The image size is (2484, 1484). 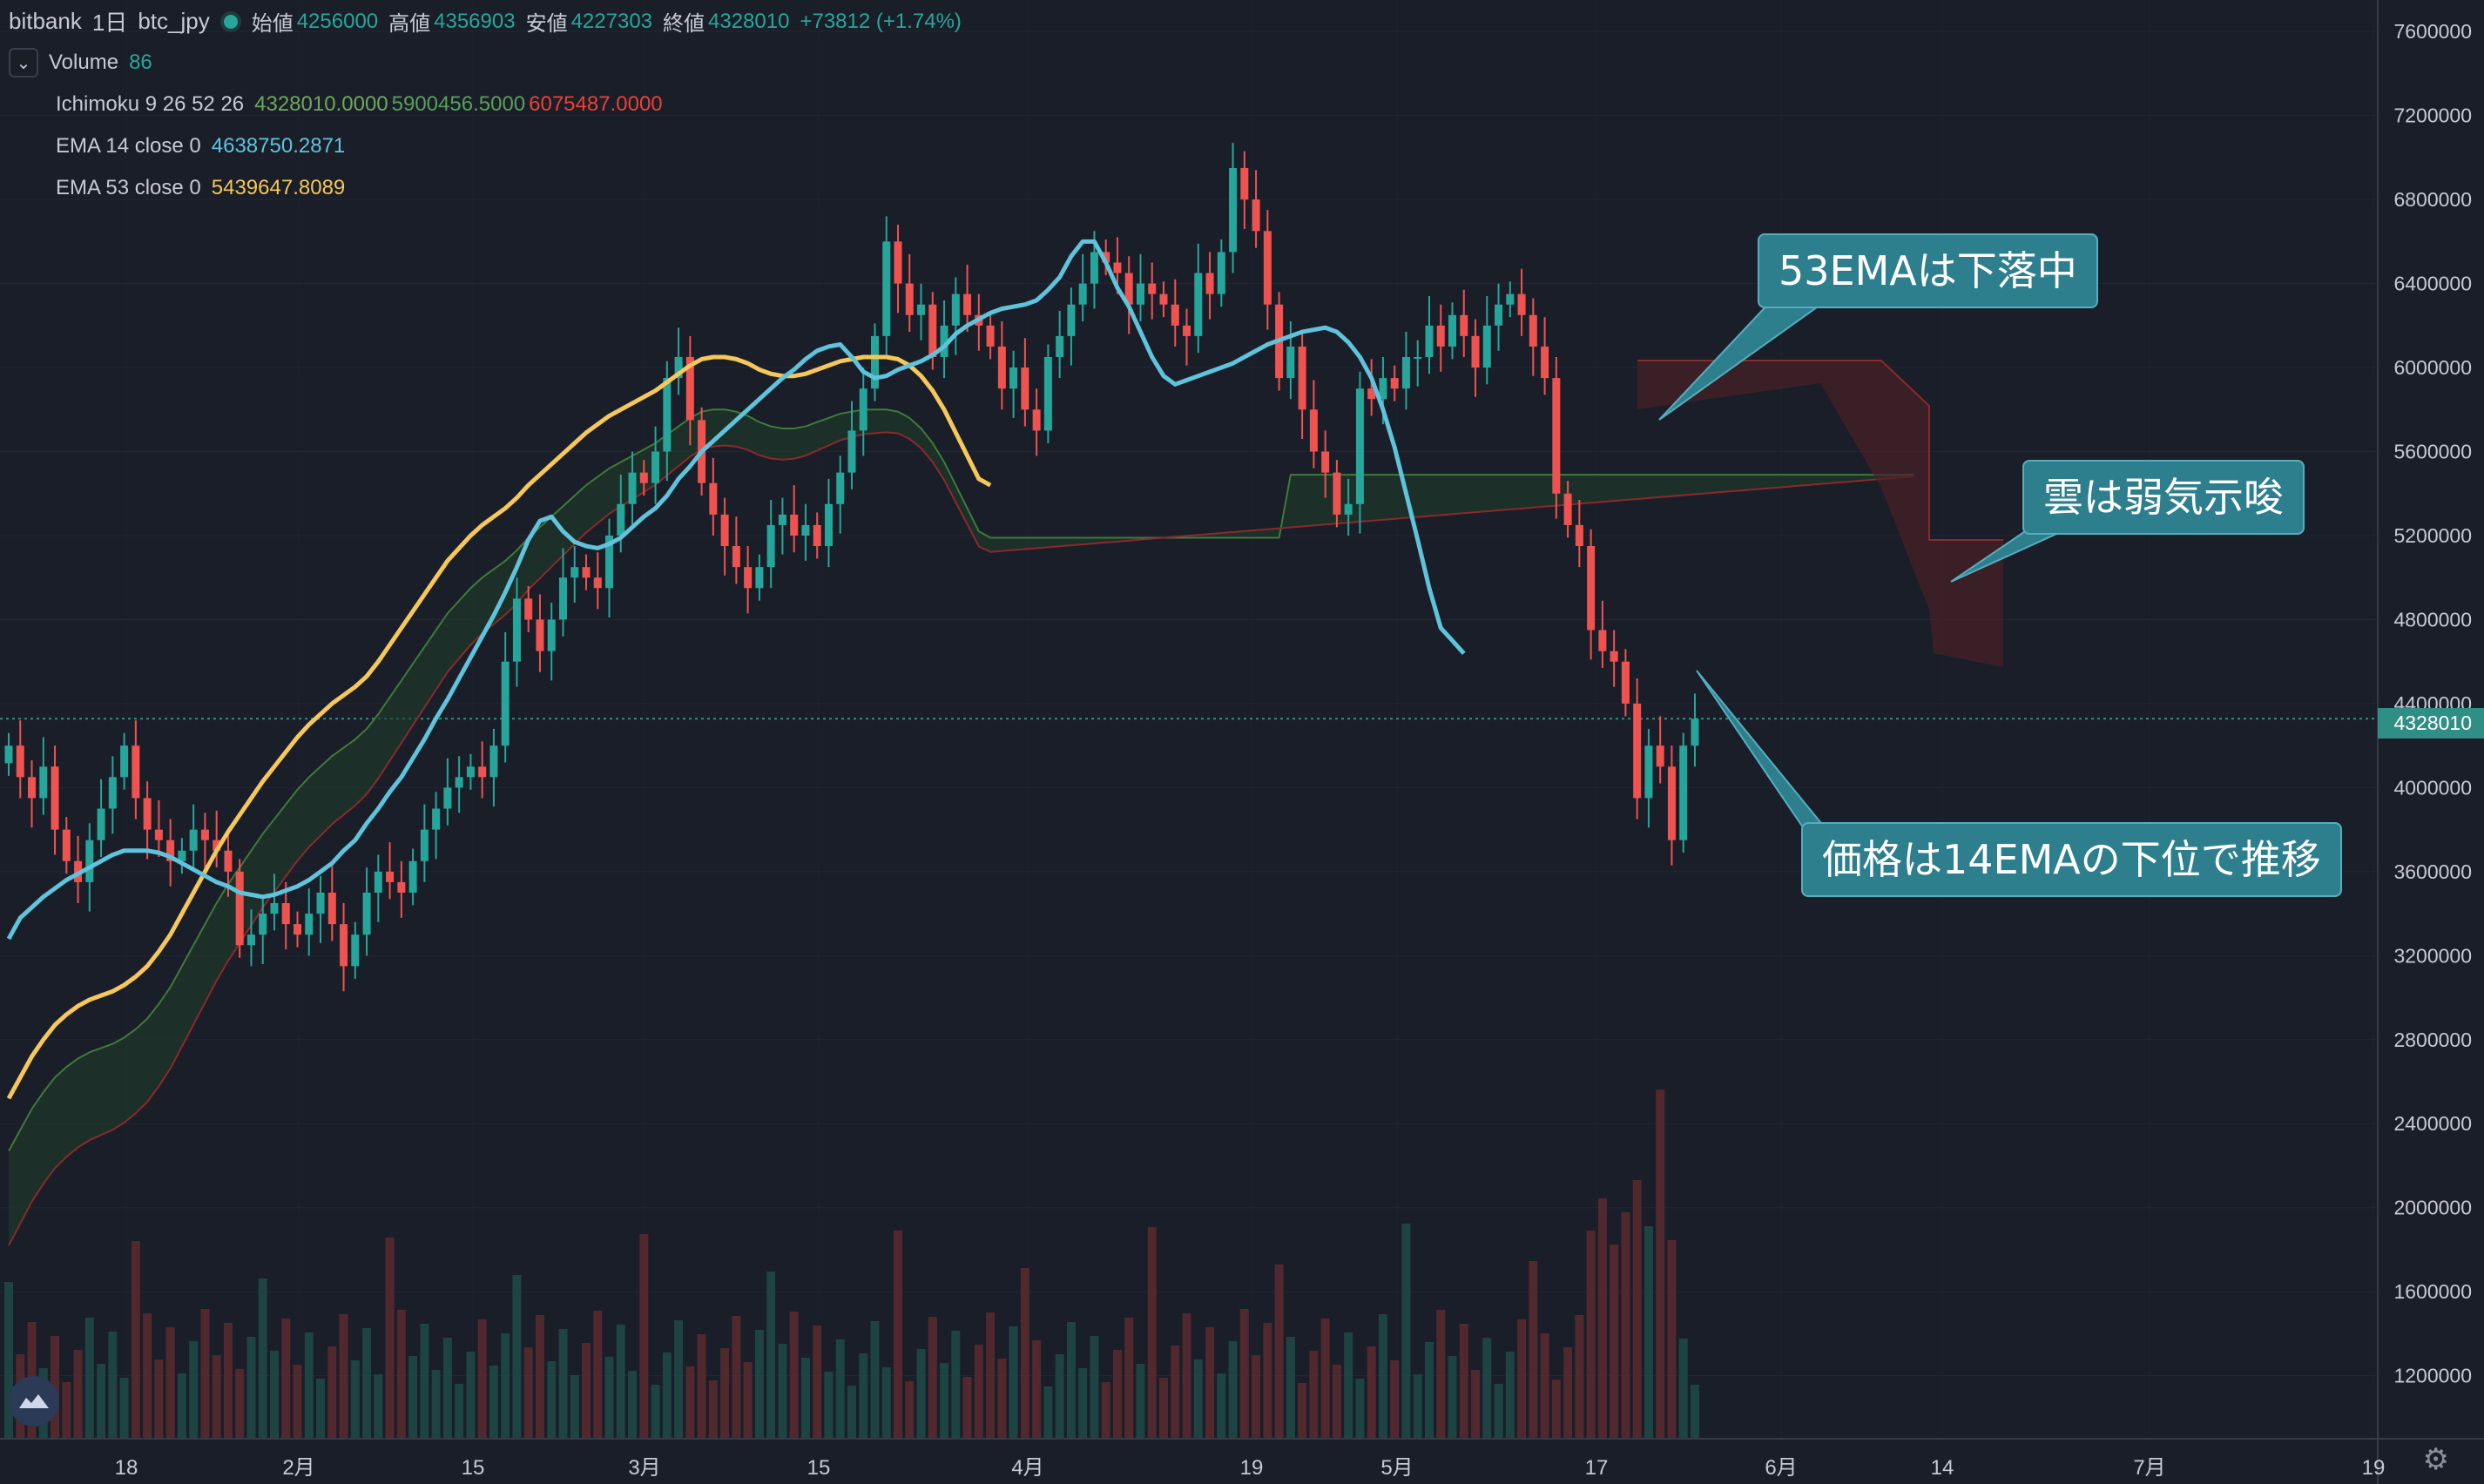 I want to click on ichimoku-value-2: 5900456.5000, so click(x=458, y=104).